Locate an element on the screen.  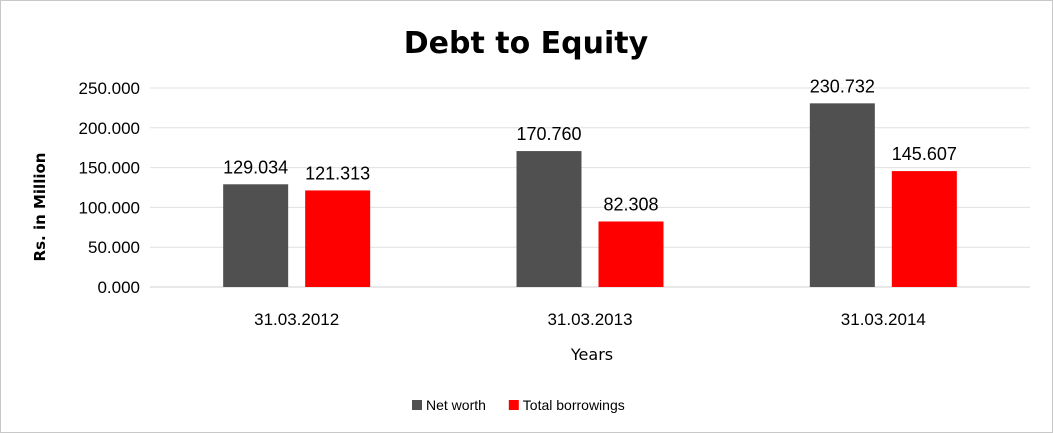
y-axis-ticks: 0.000 50.000 100.000 150.000 200.000 250.000 is located at coordinates (109, 188).